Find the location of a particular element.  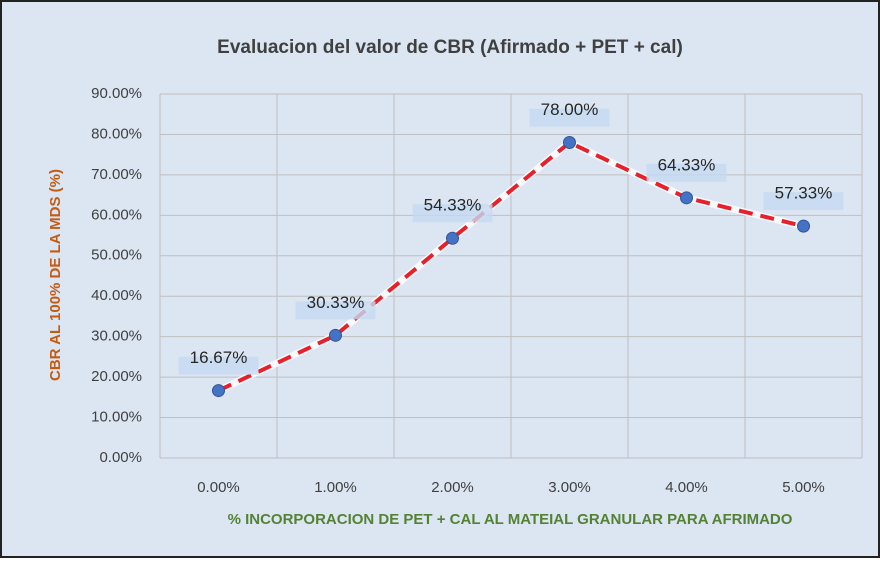

data-label: 30.33% is located at coordinates (336, 302).